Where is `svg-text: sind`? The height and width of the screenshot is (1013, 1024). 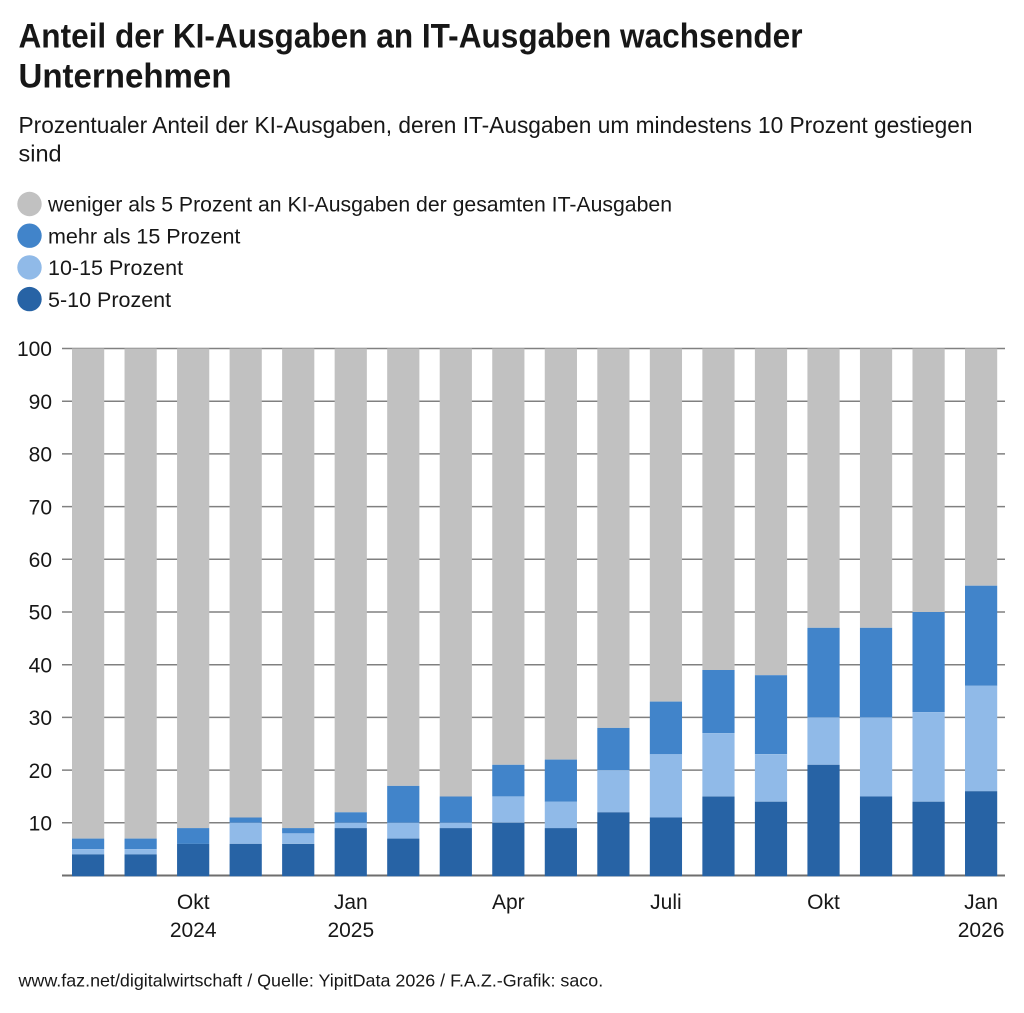 svg-text: sind is located at coordinates (40, 154).